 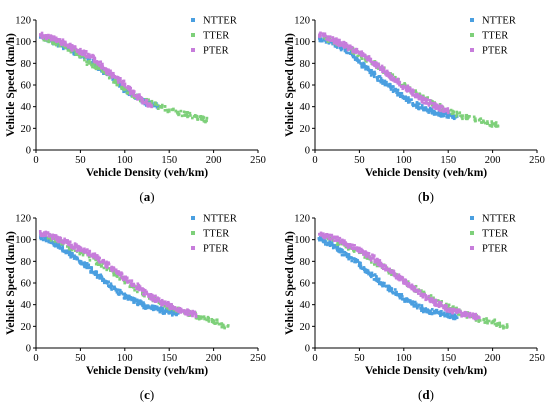 I want to click on y-tick-label: 80, so click(x=305, y=64).